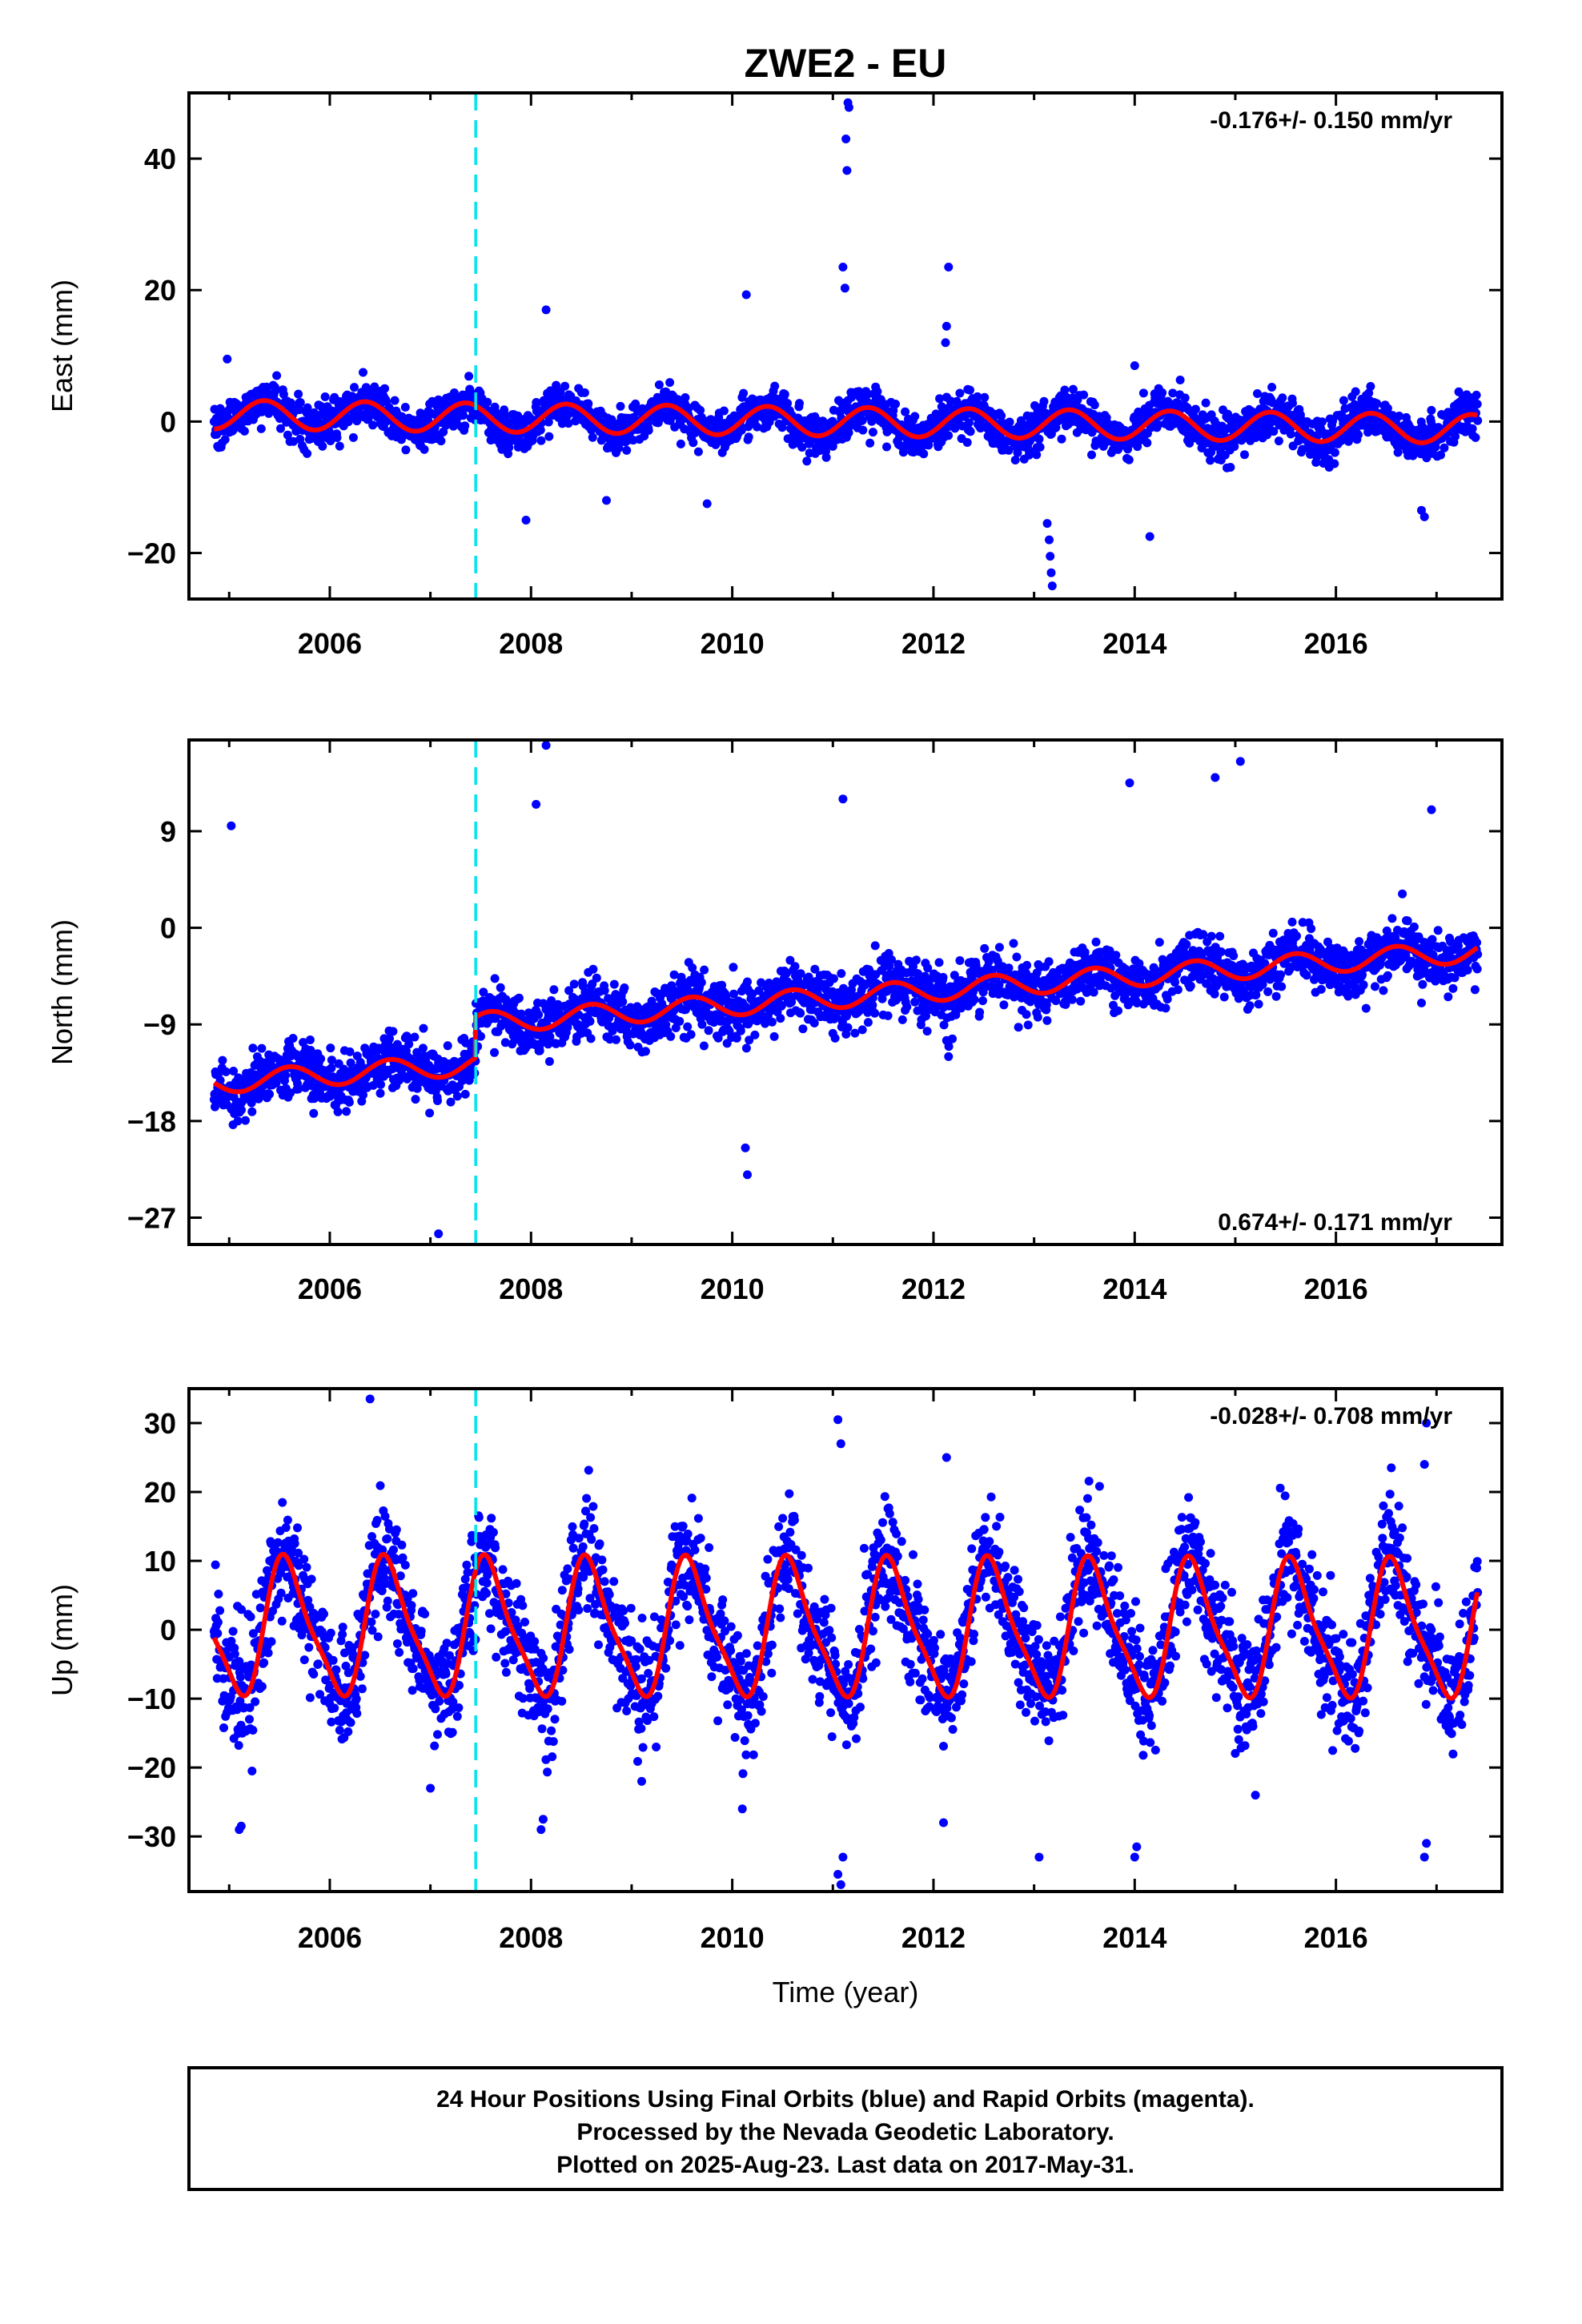  What do you see at coordinates (1336, 644) in the screenshot?
I see `x-tick-label: 2016` at bounding box center [1336, 644].